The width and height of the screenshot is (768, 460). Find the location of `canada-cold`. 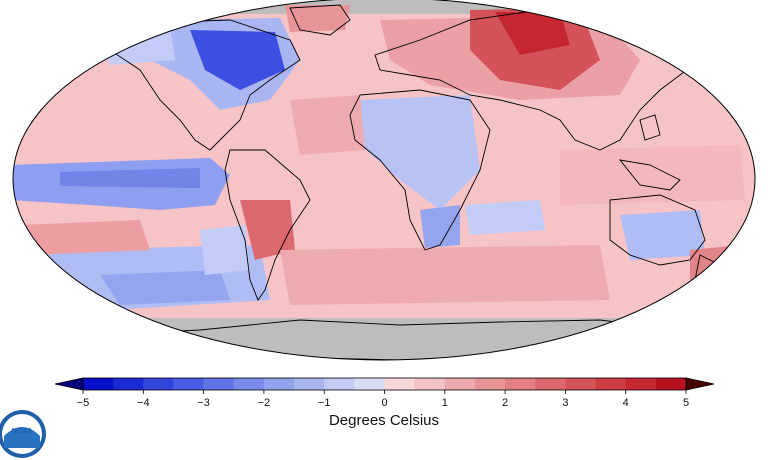

canada-cold is located at coordinates (137, 45).